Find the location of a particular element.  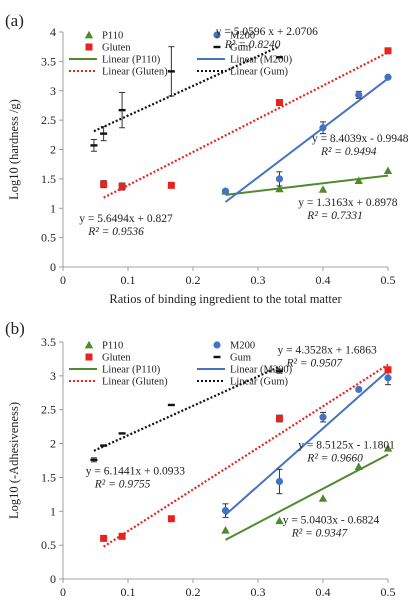

y-tick-label: 3 is located at coordinates (53, 91).